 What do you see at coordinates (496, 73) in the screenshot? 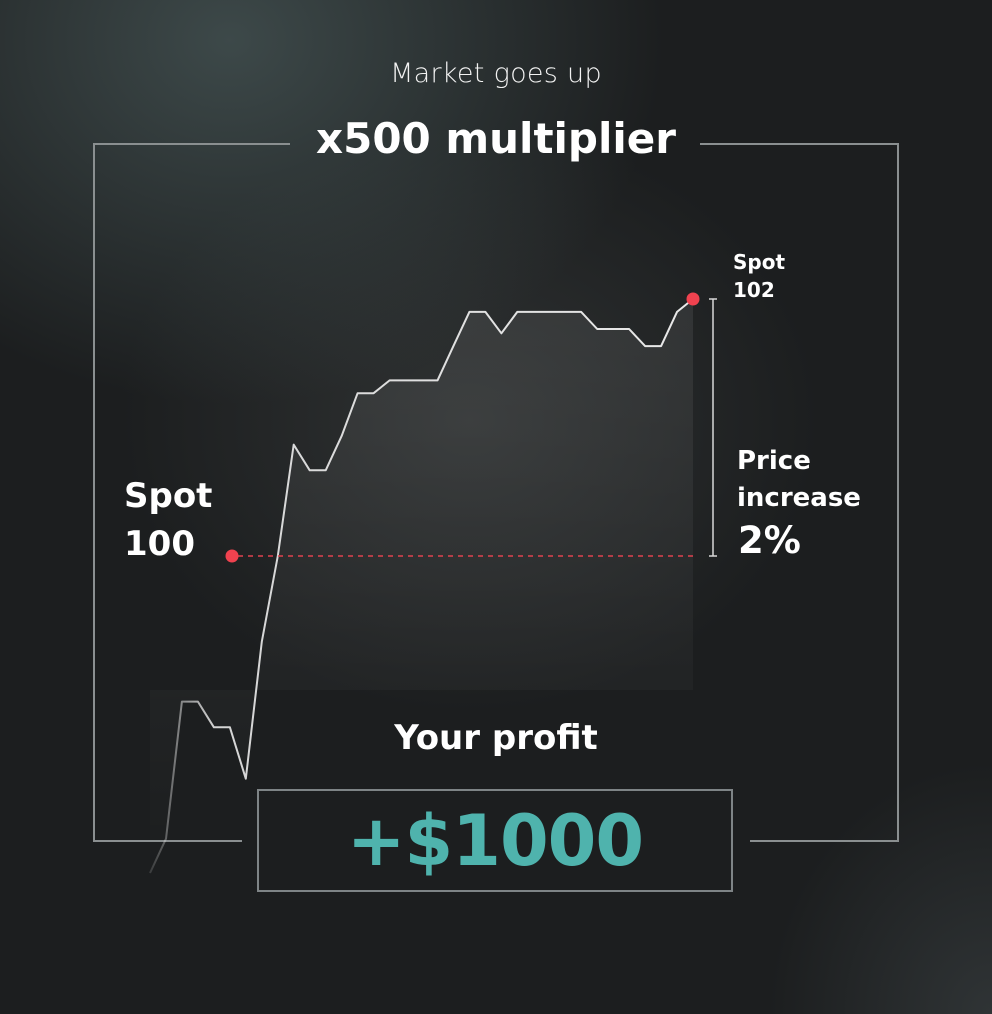
I see `subtitle: Market goes up` at bounding box center [496, 73].